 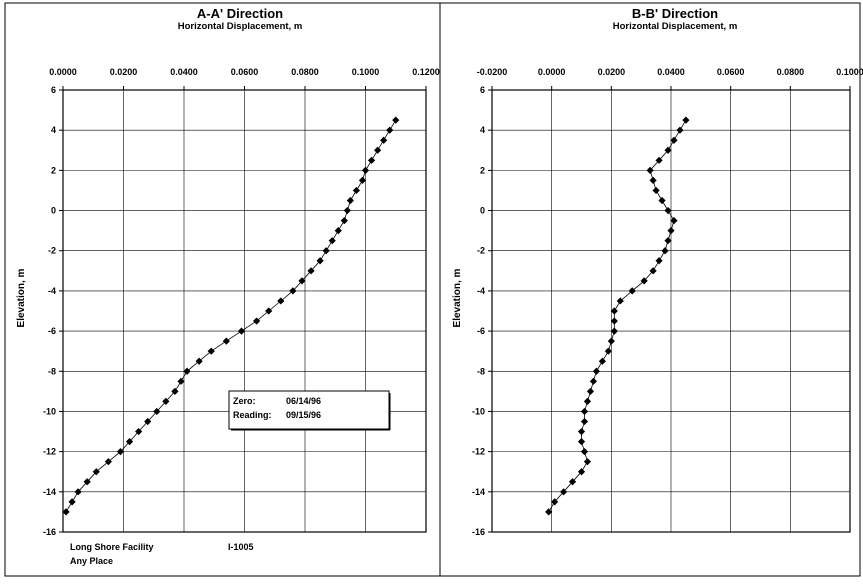 I want to click on y-tick-label: 6, so click(x=53, y=90).